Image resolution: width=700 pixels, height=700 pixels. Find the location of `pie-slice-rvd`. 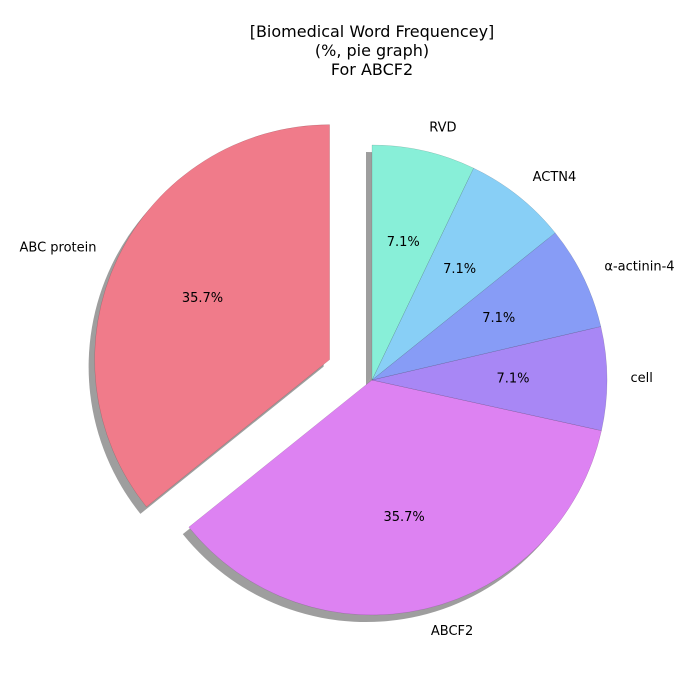

pie-slice-rvd is located at coordinates (422, 262).